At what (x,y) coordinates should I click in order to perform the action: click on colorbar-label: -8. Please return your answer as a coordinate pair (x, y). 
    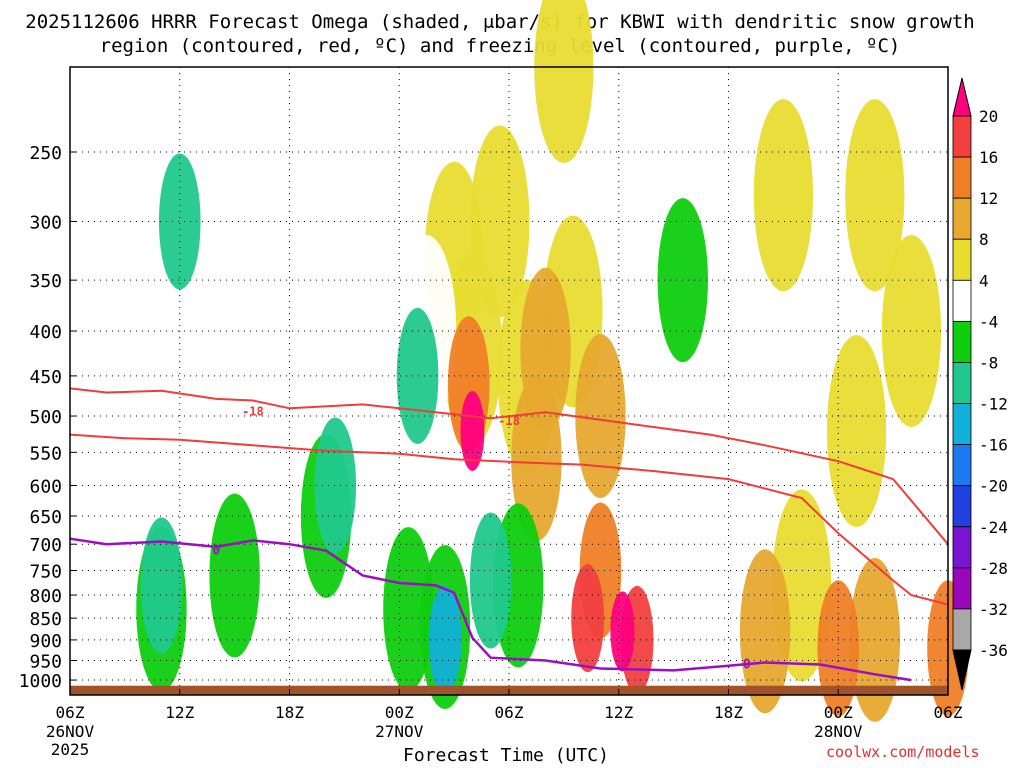
    Looking at the image, I should click on (988, 362).